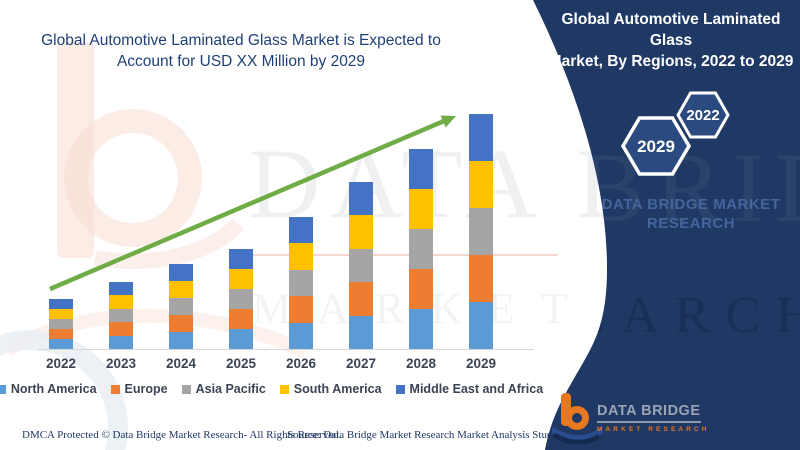  What do you see at coordinates (691, 223) in the screenshot?
I see `brand-line2: RESEARCH` at bounding box center [691, 223].